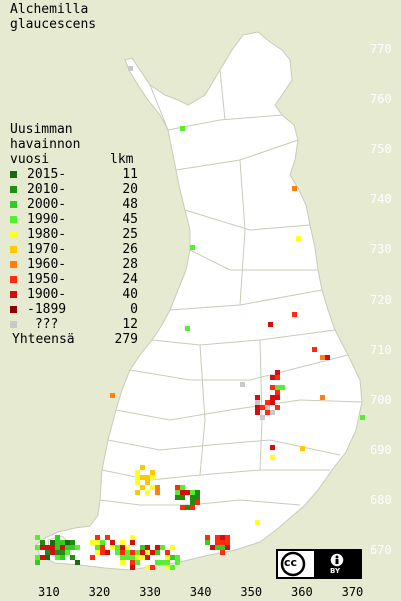  Describe the element at coordinates (130, 249) in the screenshot. I see `legend-entry-count: 26` at that location.